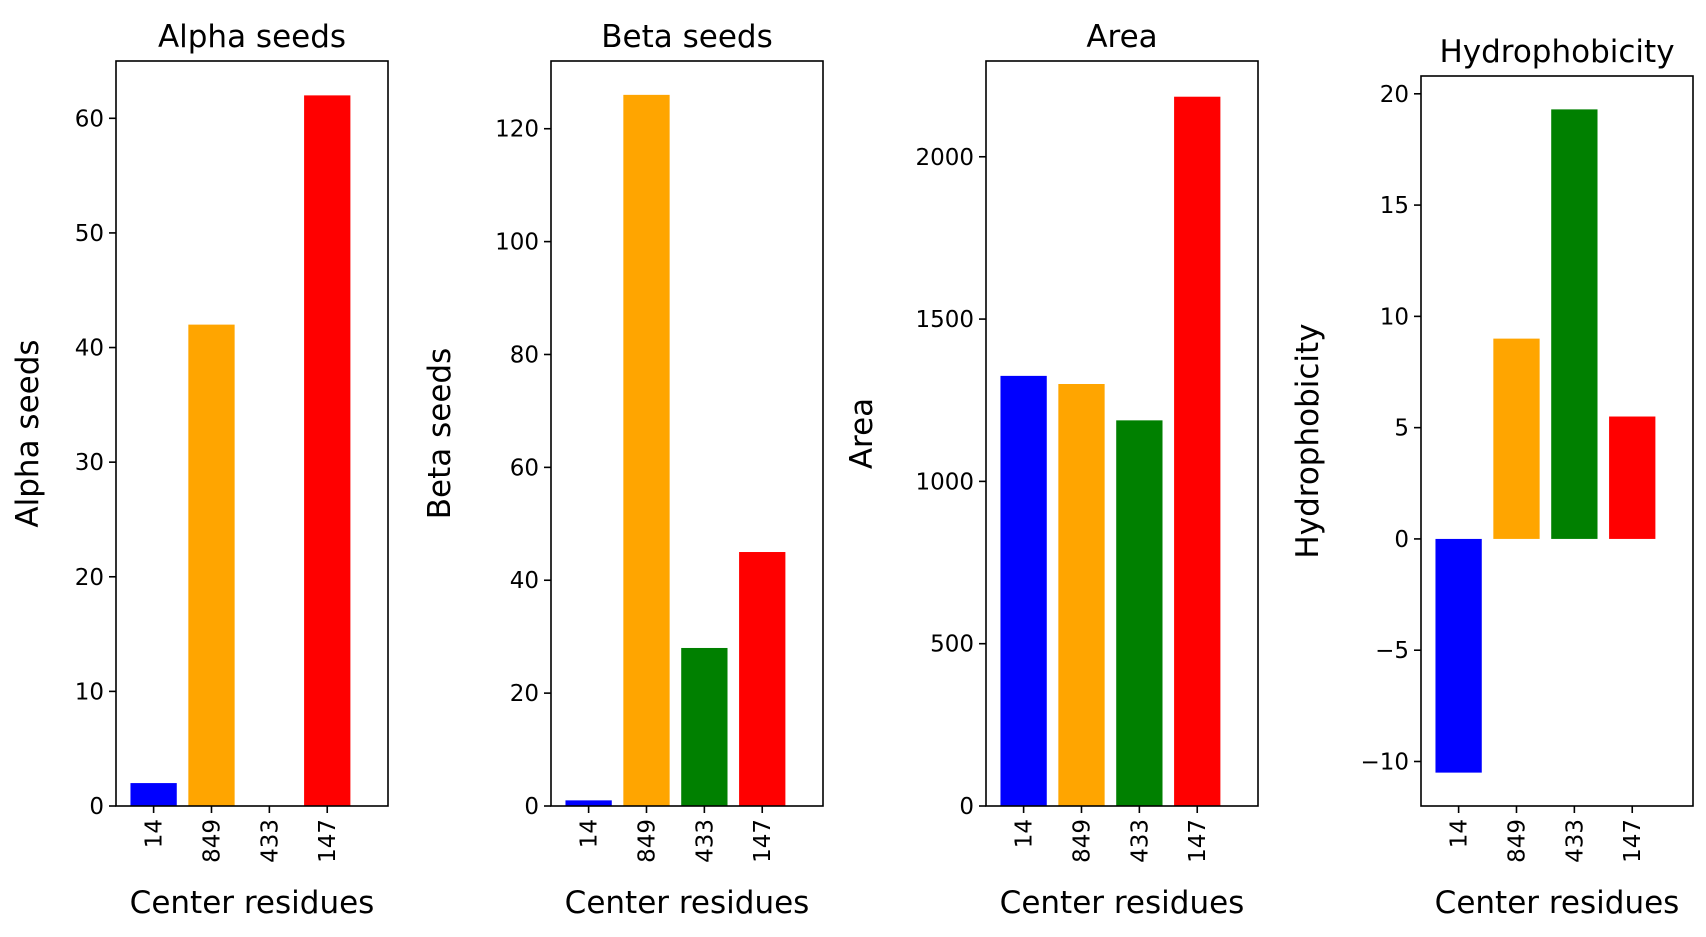 The height and width of the screenshot is (937, 1706). What do you see at coordinates (89, 463) in the screenshot?
I see `y-tick-label: 30` at bounding box center [89, 463].